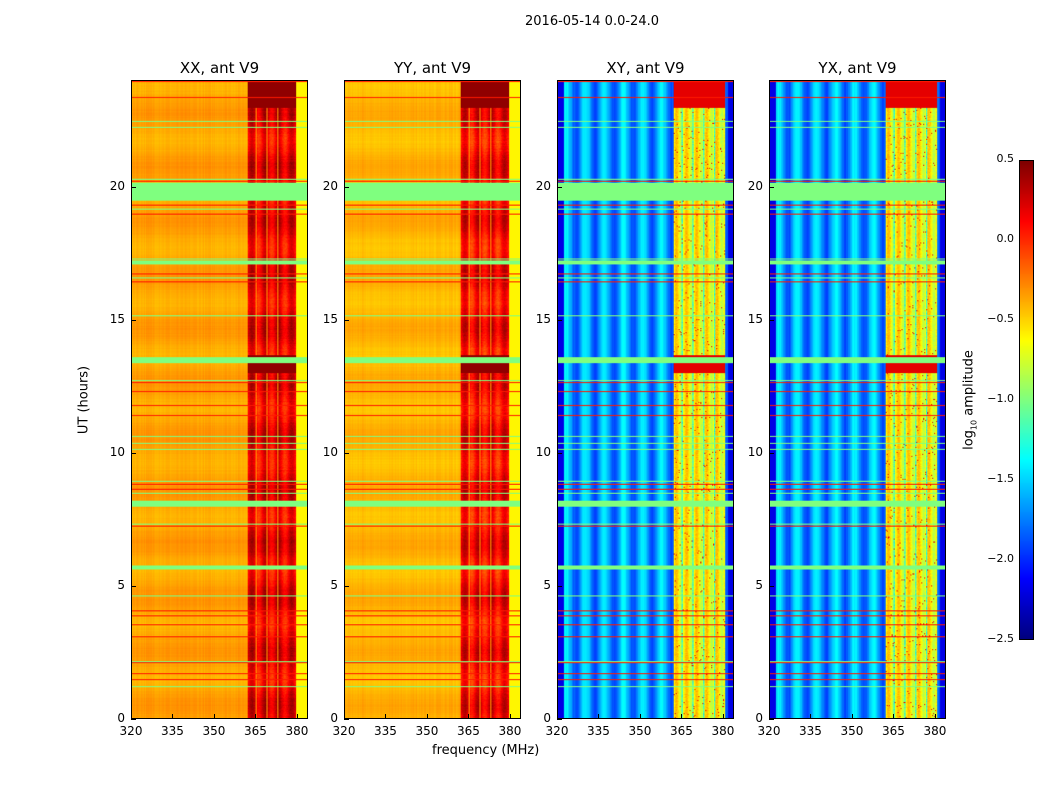 The image size is (1050, 800). I want to click on heatmap-panel-xy, so click(645, 399).